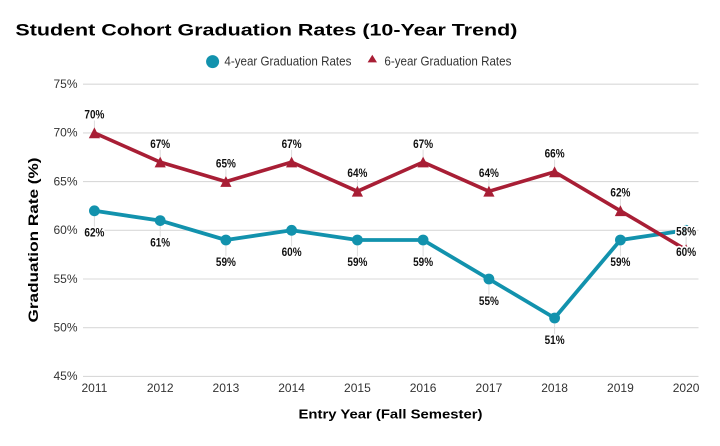 This screenshot has height=446, width=720. What do you see at coordinates (65, 376) in the screenshot?
I see `svg-text: 45%` at bounding box center [65, 376].